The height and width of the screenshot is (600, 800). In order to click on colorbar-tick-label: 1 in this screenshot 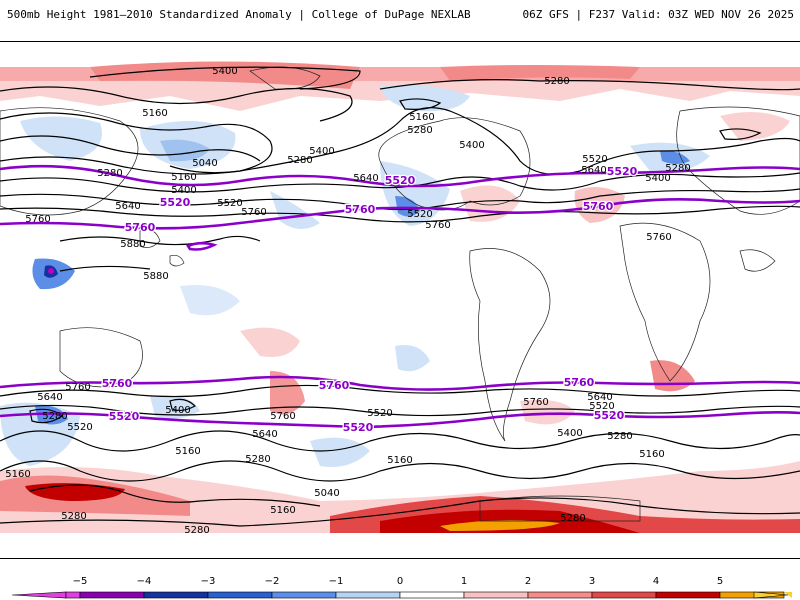, I will do `click(464, 581)`.